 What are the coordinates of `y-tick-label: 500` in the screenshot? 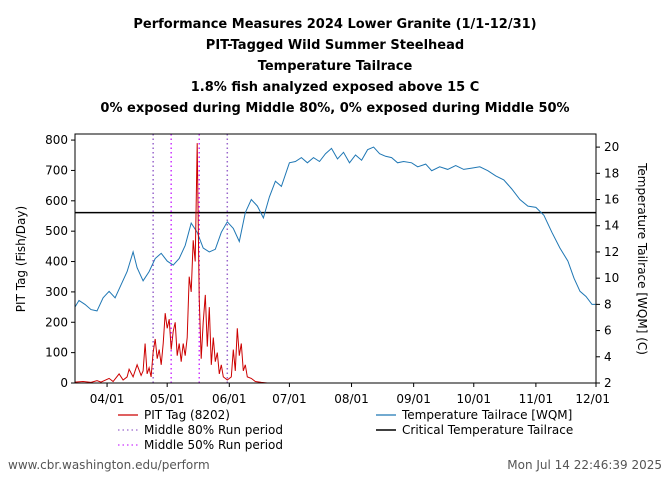 It's located at (56, 231).